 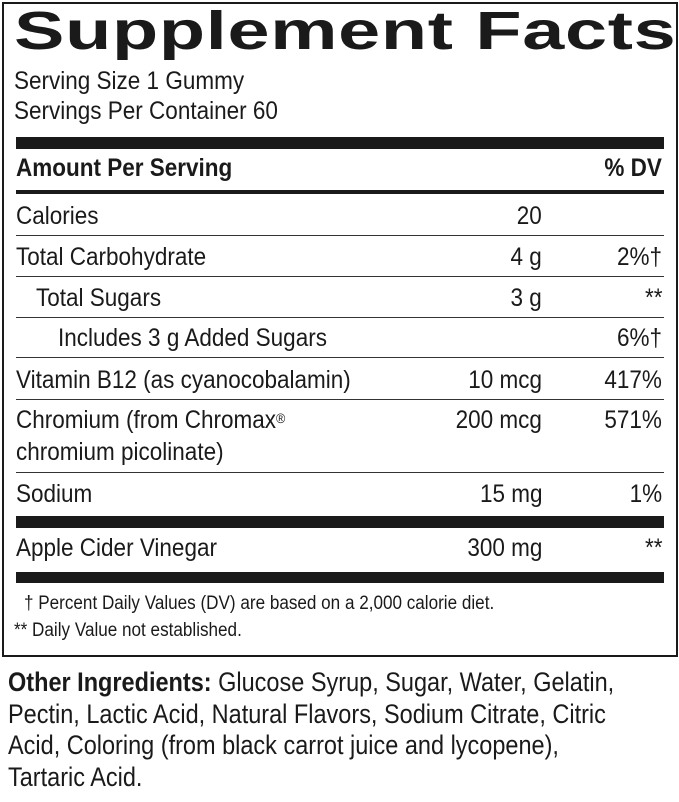 What do you see at coordinates (504, 548) in the screenshot?
I see `row-amount: 300 mg` at bounding box center [504, 548].